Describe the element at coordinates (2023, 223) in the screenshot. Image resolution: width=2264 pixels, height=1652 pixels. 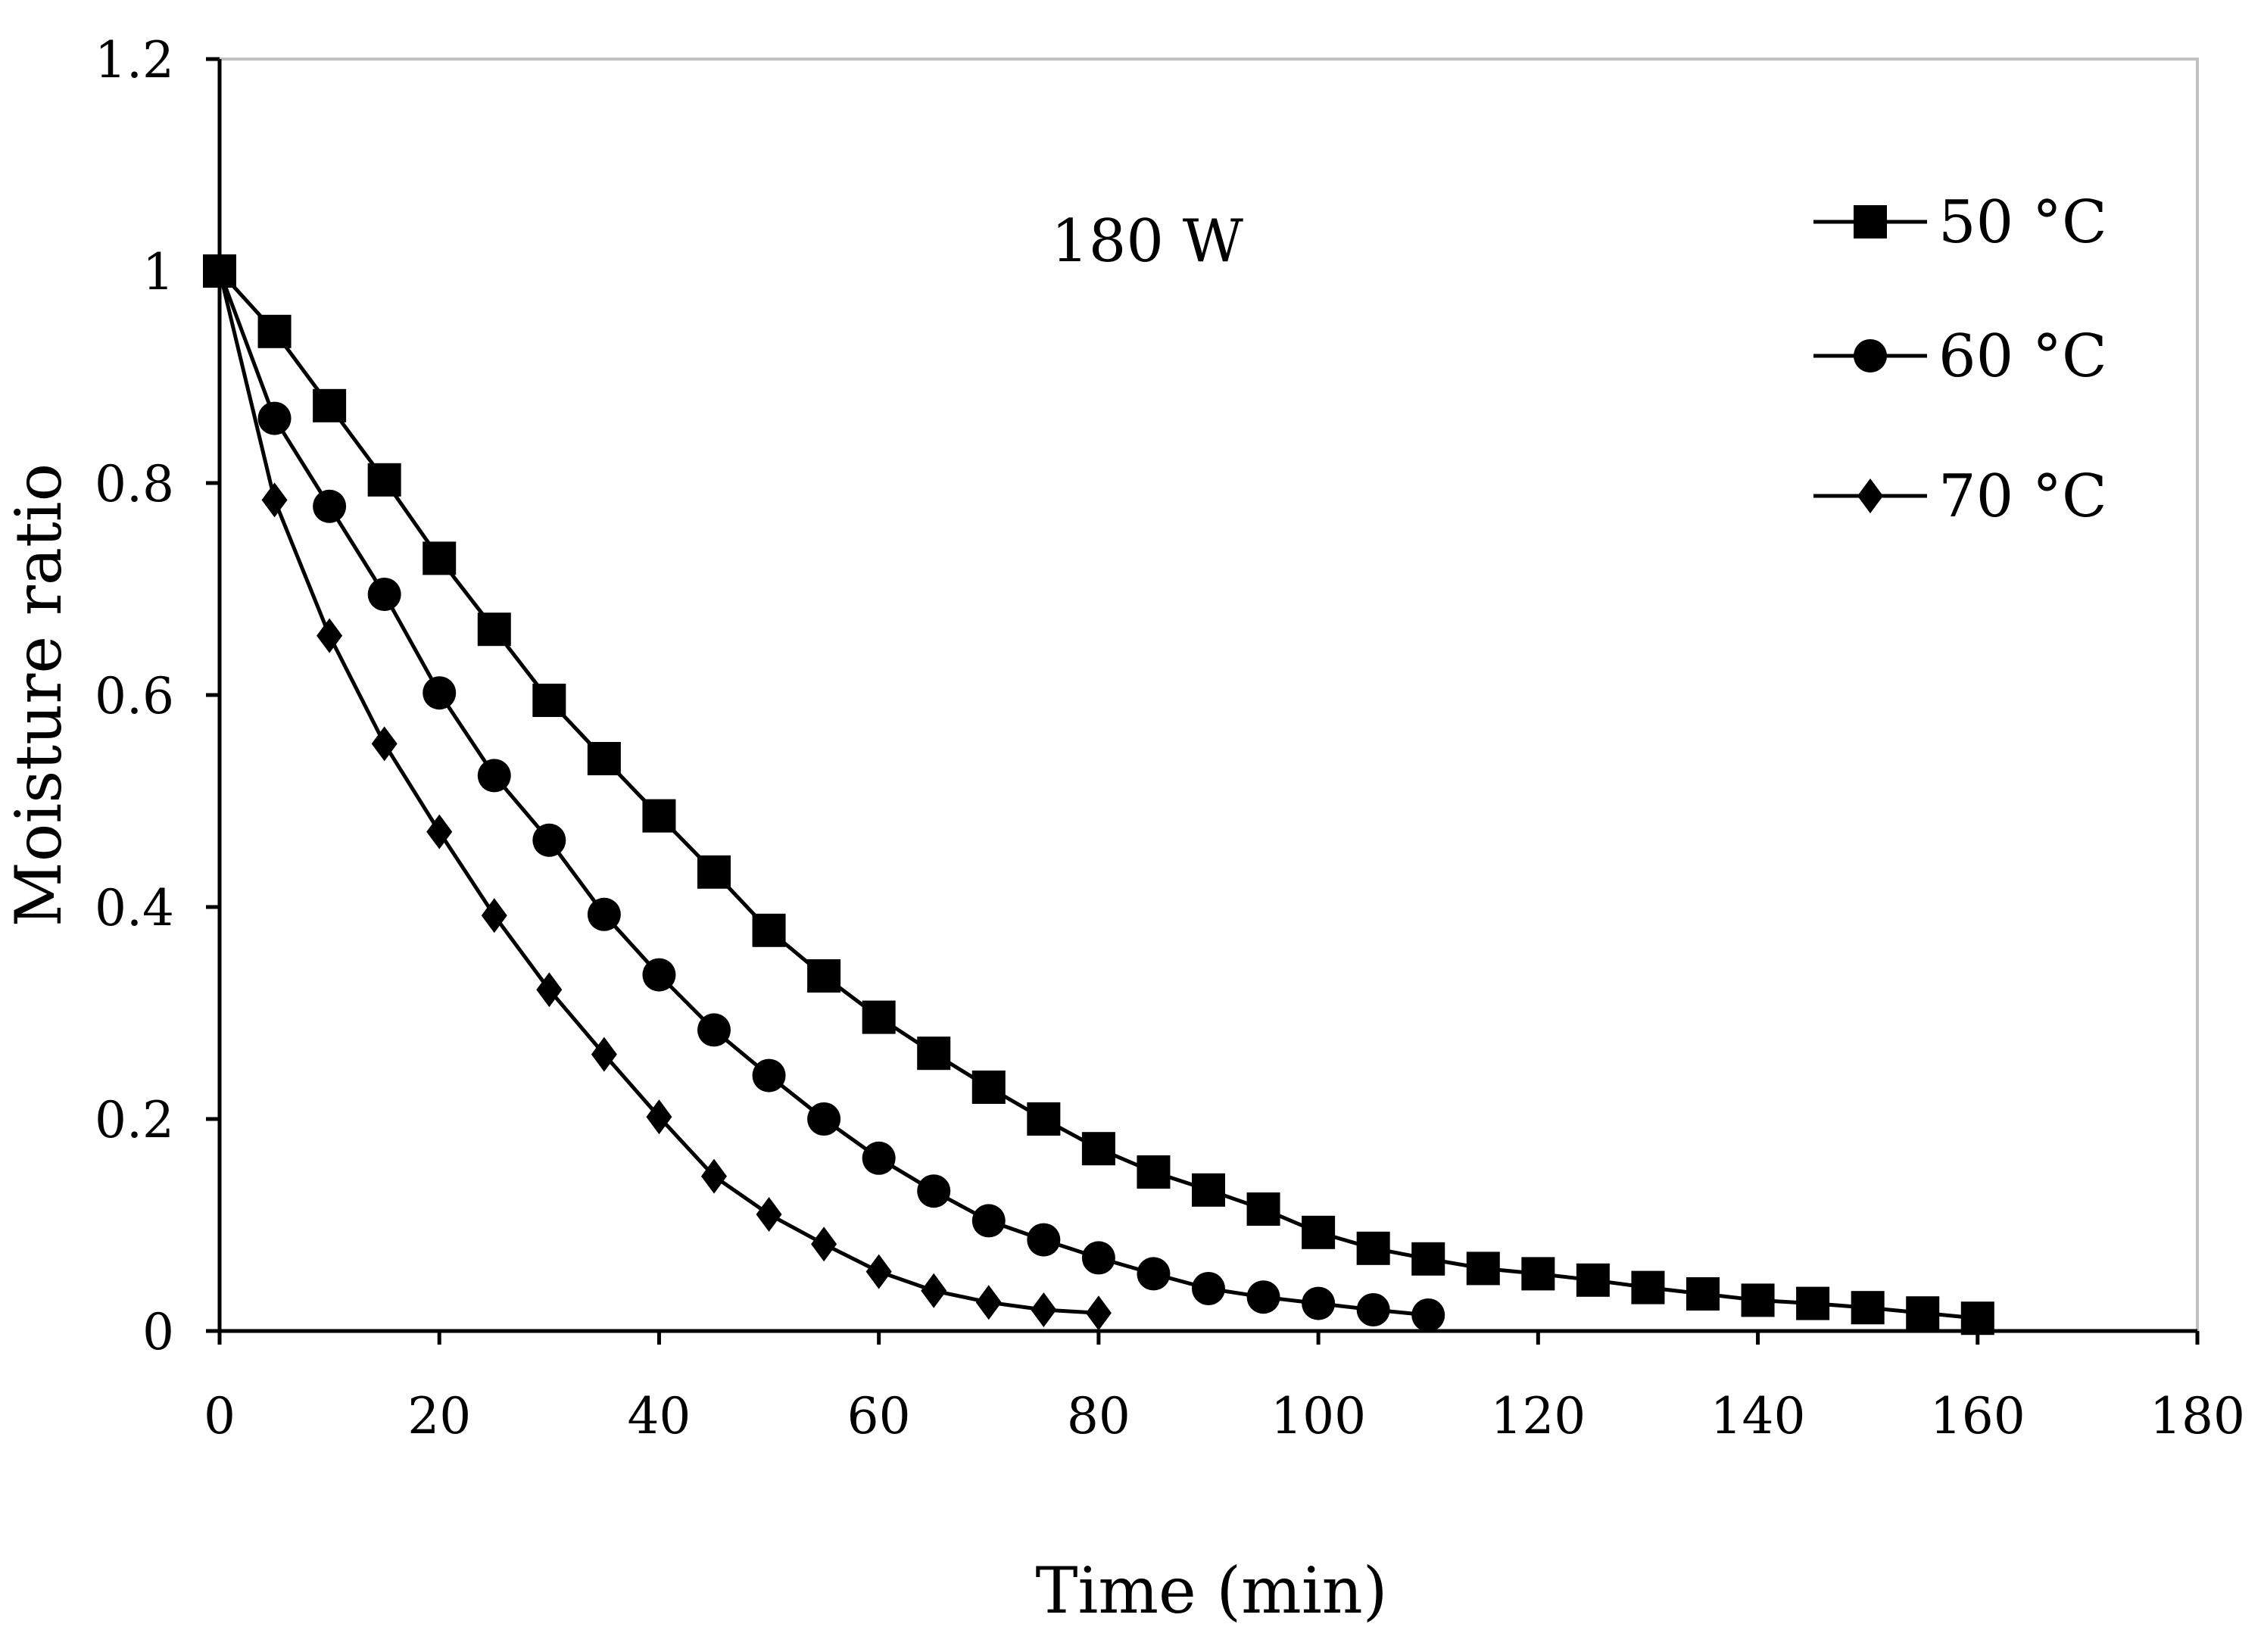
I see `legend-label: 50 °C` at that location.